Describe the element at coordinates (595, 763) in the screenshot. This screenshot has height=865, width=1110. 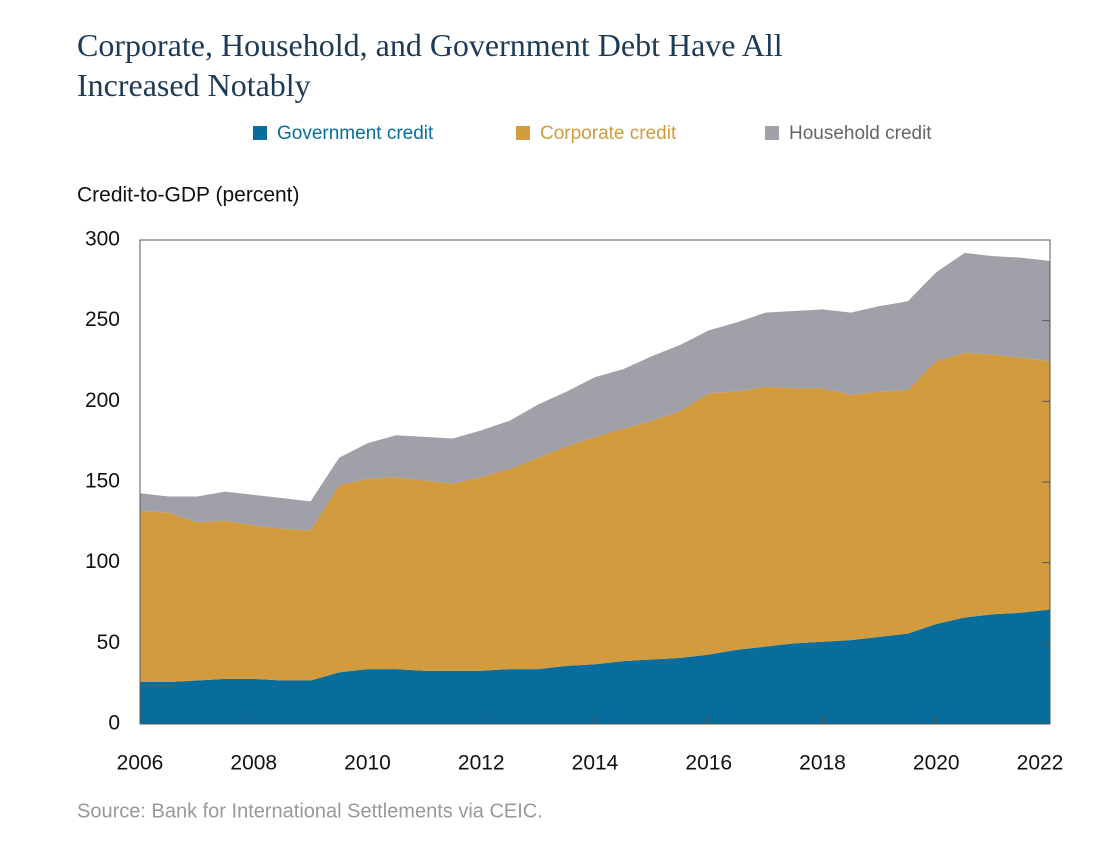
I see `x-tick-label: 2014` at that location.